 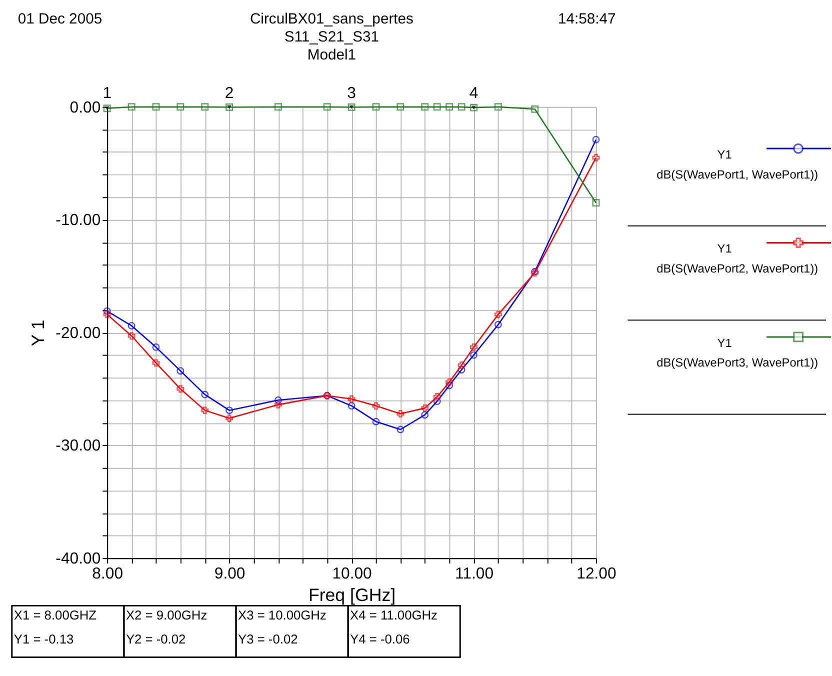 I want to click on text: X4 = 11.00GHz, so click(x=394, y=615).